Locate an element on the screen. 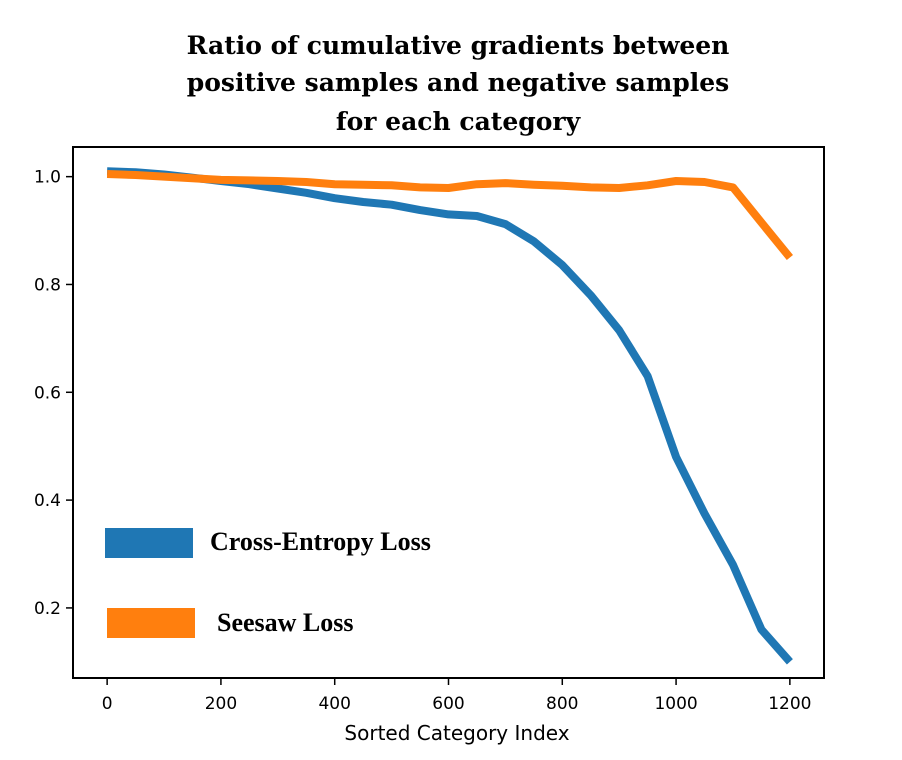 This screenshot has height=760, width=902. y-tick-label: 1.0 is located at coordinates (47, 178).